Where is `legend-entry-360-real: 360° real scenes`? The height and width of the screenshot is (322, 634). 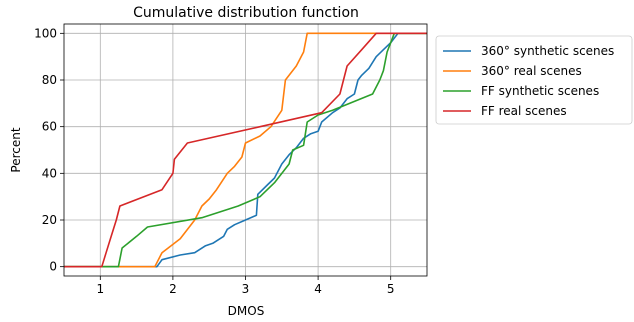 legend-entry-360-real: 360° real scenes is located at coordinates (512, 71).